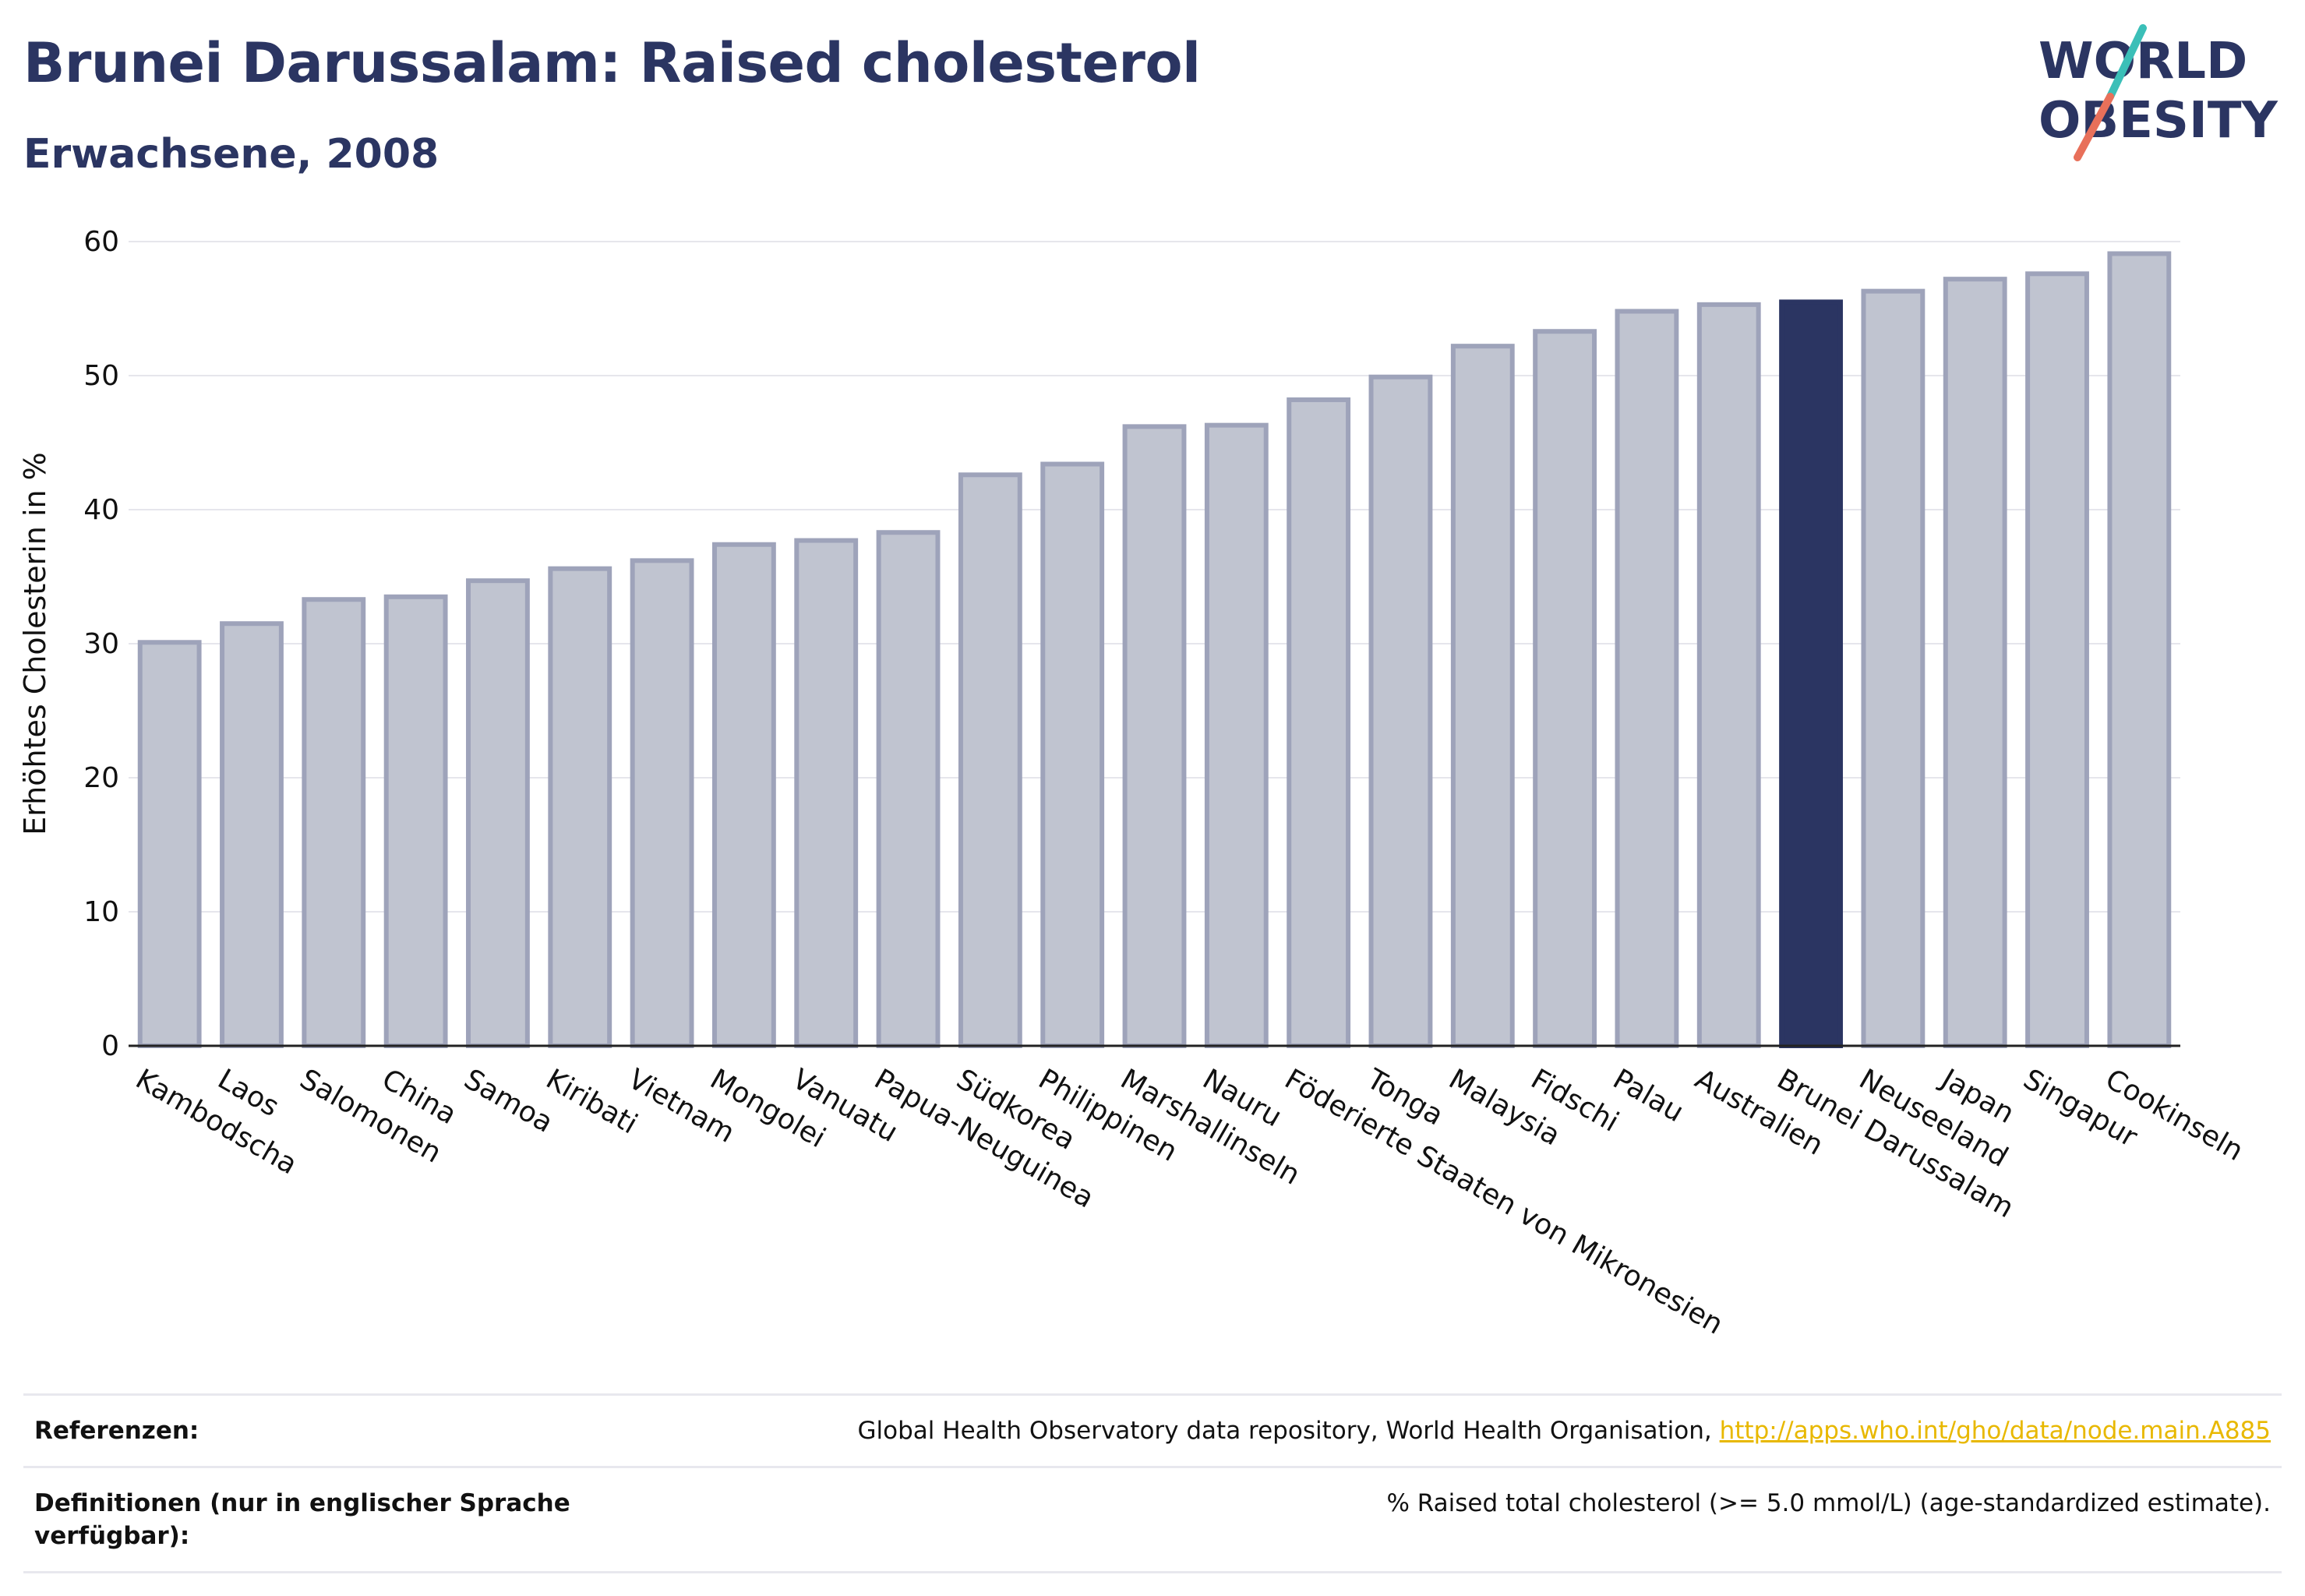 The width and height of the screenshot is (2305, 1596). Describe the element at coordinates (101, 242) in the screenshot. I see `y-tick-label: 60` at that location.